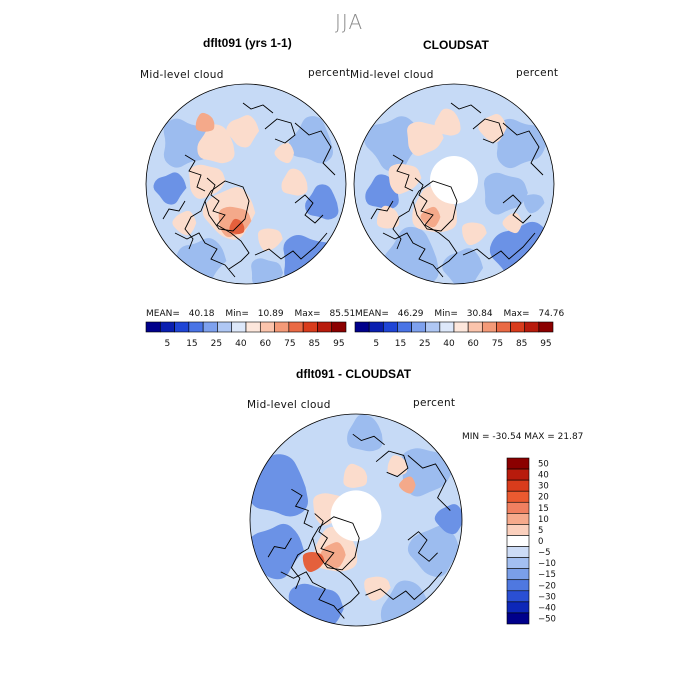 The height and width of the screenshot is (700, 700). I want to click on obs-panel-title: CLOUDSAT, so click(456, 45).